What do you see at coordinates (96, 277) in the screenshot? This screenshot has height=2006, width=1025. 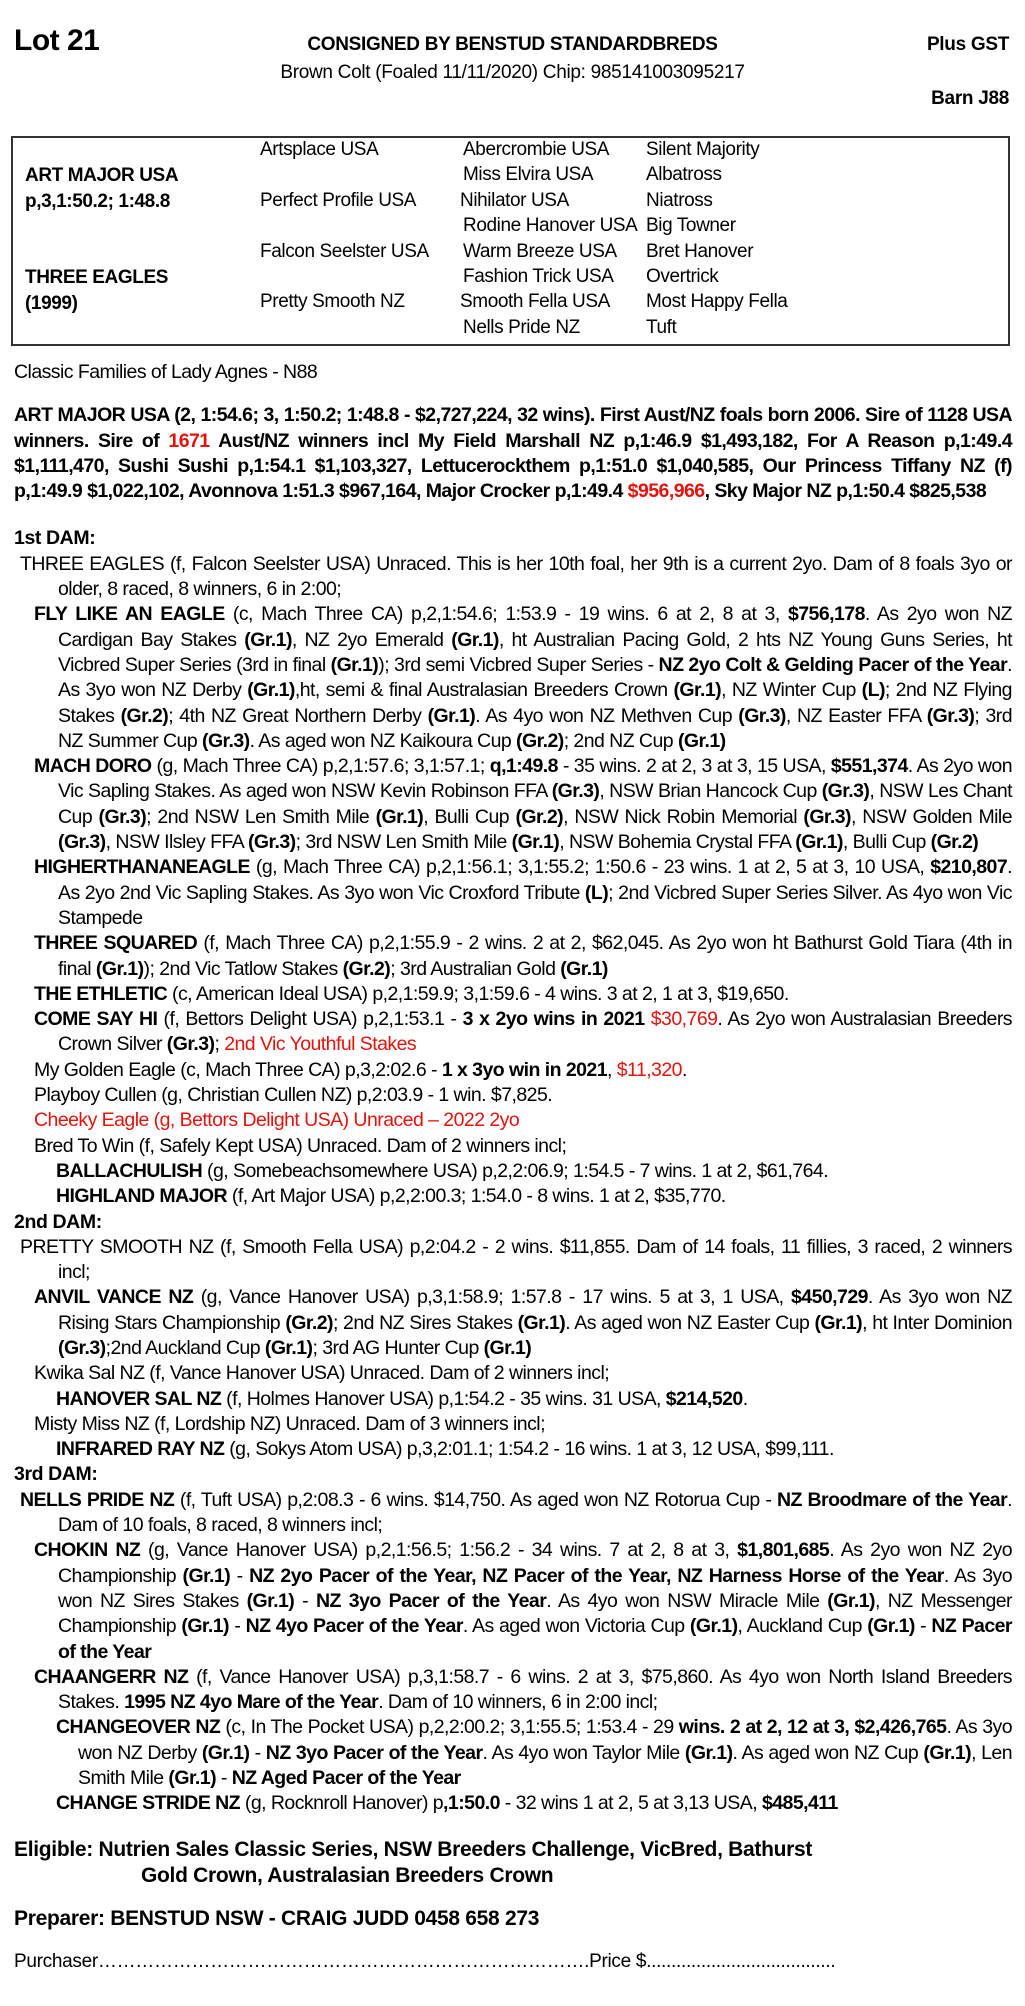 I see `pedigree-dam: THREE EAGLES` at bounding box center [96, 277].